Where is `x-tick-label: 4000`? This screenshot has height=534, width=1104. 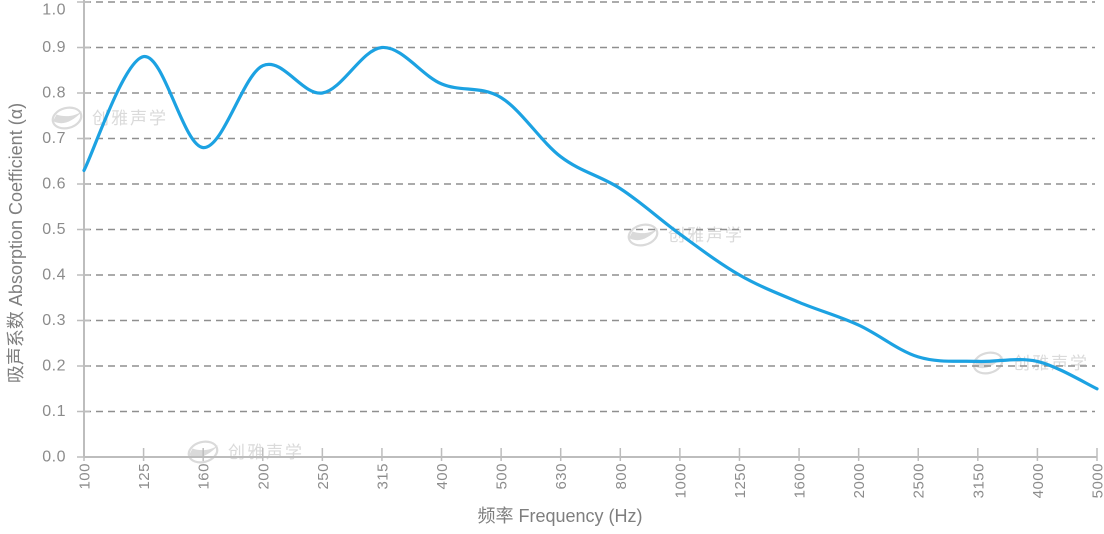 x-tick-label: 4000 is located at coordinates (1038, 480).